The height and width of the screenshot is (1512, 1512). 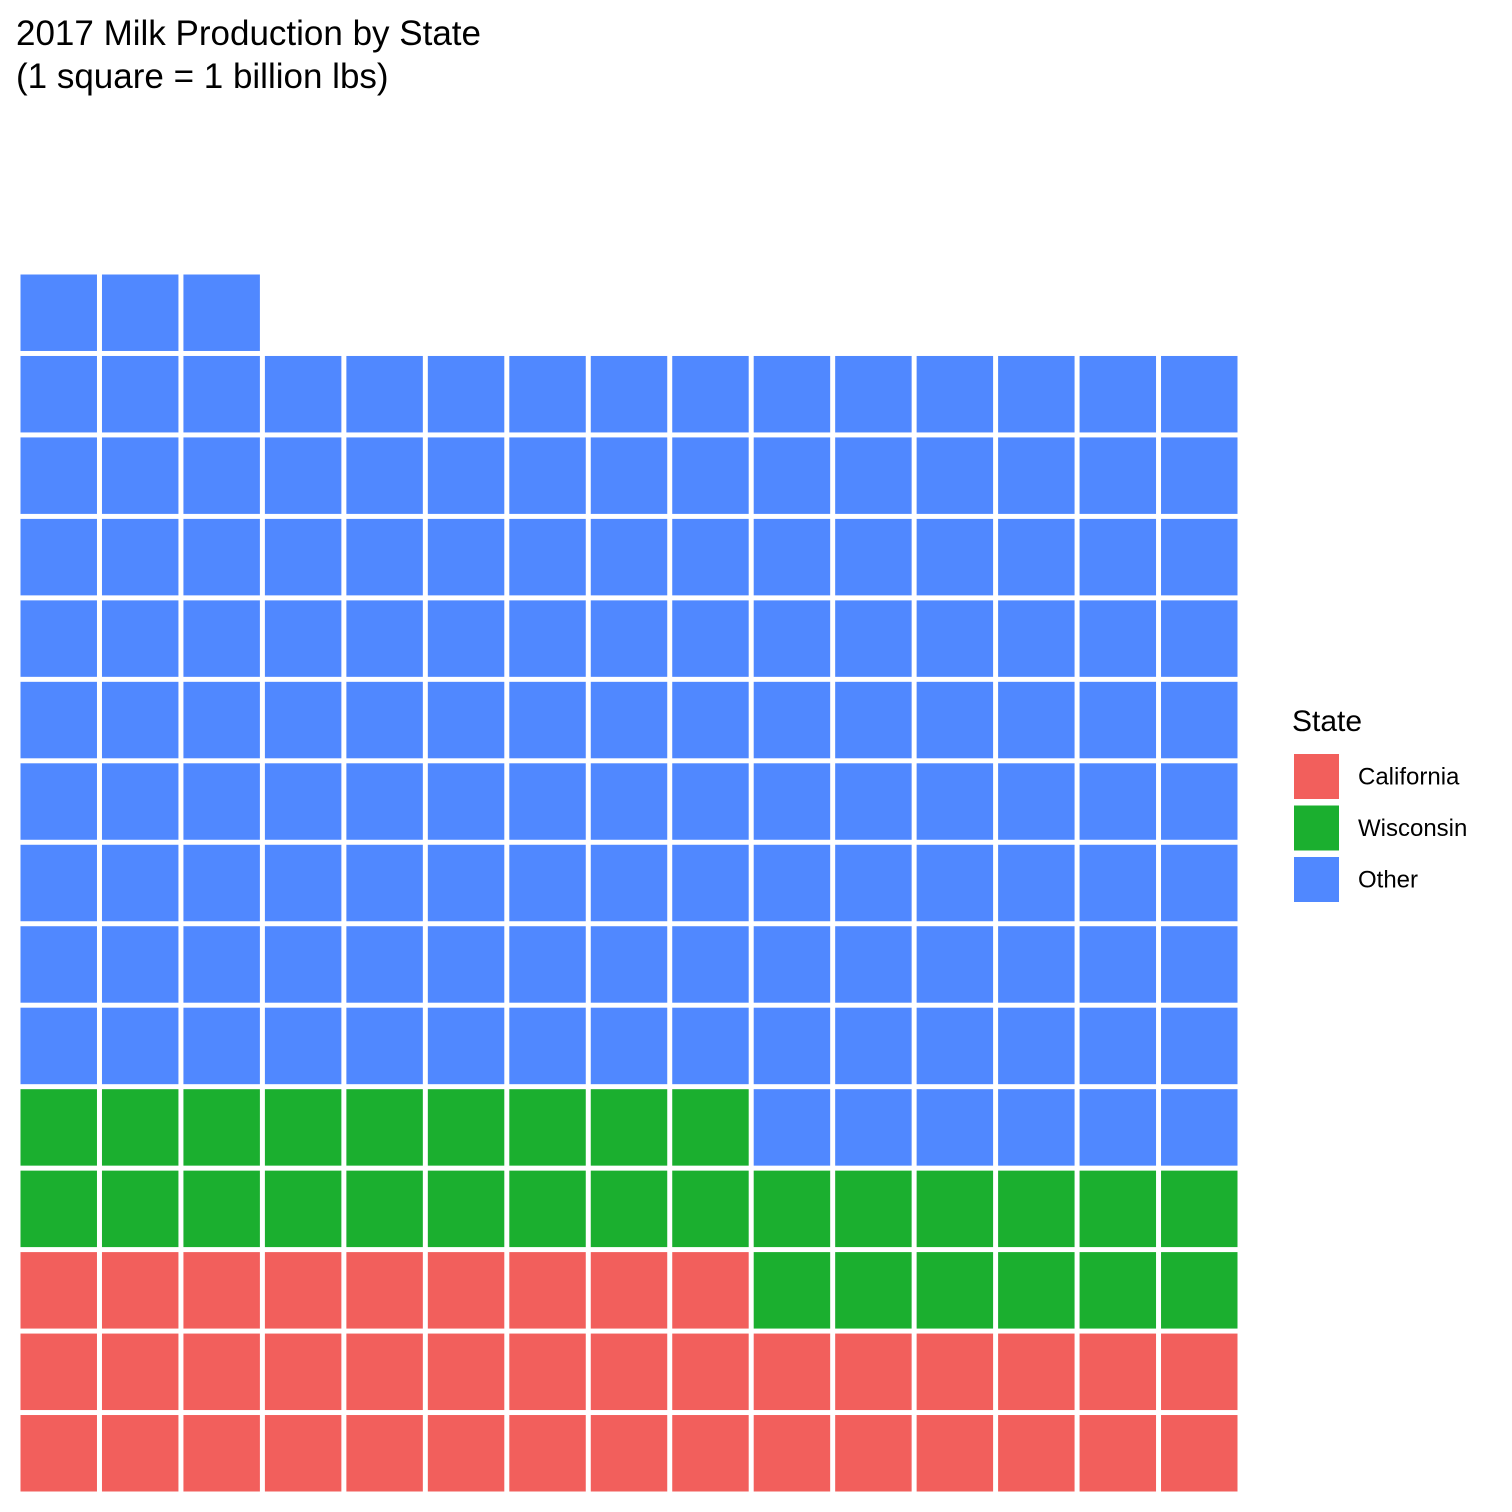 What do you see at coordinates (1316, 776) in the screenshot?
I see `legend-key-california` at bounding box center [1316, 776].